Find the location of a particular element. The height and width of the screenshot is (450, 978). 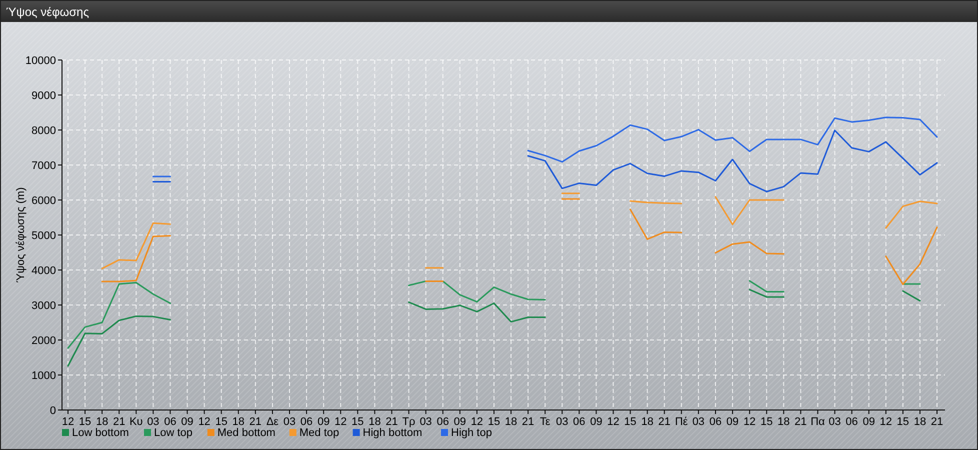

y-tick-label: 0 is located at coordinates (53, 411).